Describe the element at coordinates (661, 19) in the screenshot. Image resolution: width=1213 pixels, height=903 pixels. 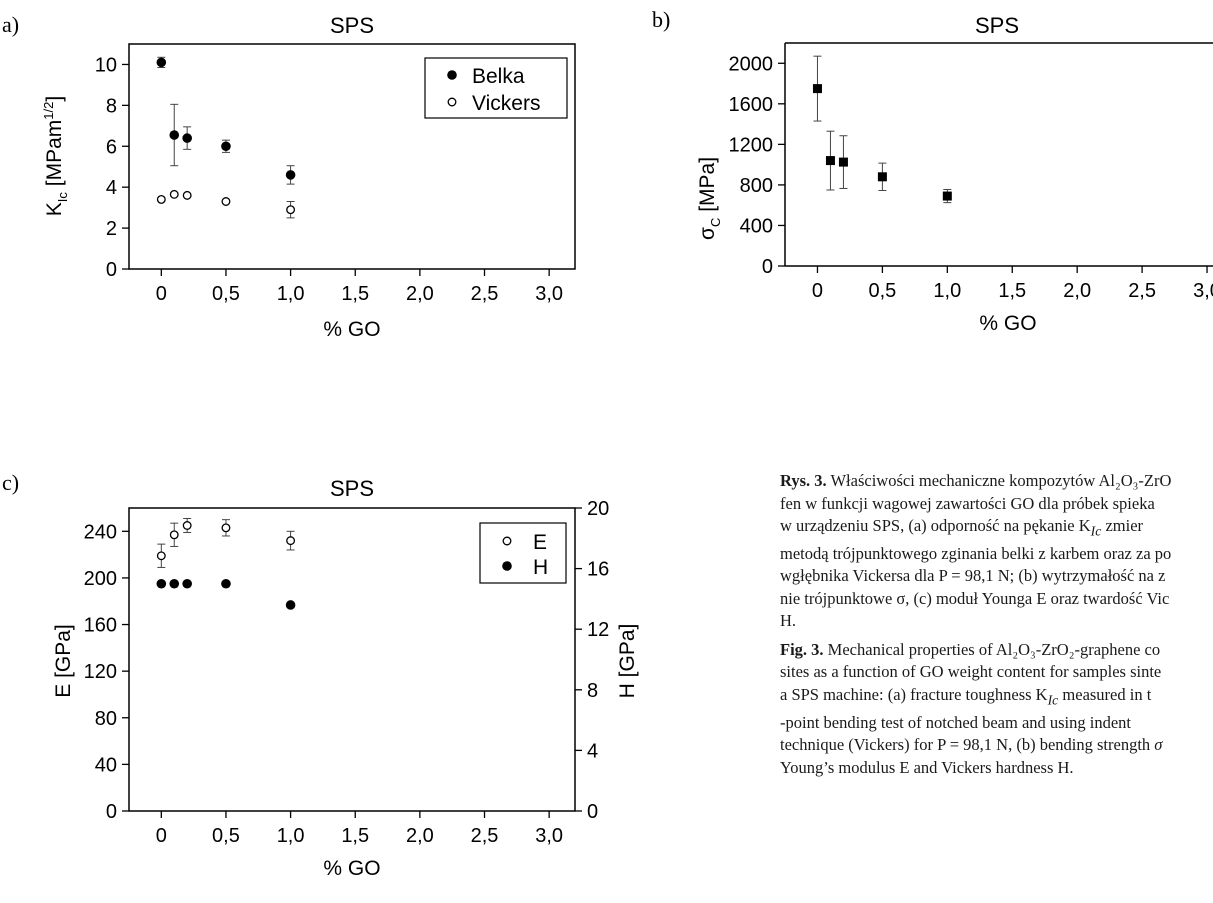
I see `panel-b-letter: b)` at that location.